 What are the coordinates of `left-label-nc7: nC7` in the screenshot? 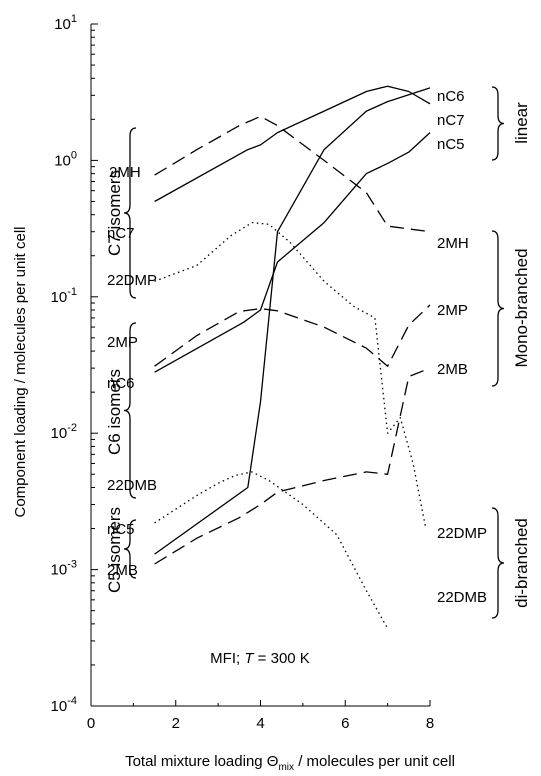 It's located at (121, 233).